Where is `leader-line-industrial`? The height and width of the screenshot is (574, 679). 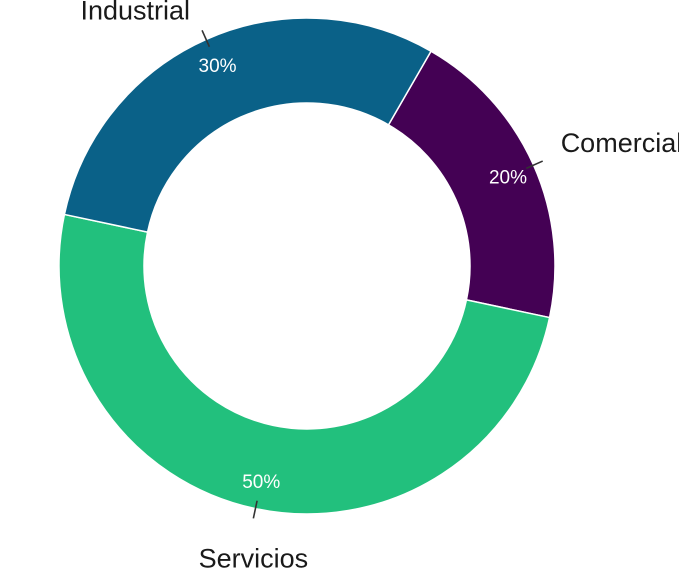 leader-line-industrial is located at coordinates (206, 38).